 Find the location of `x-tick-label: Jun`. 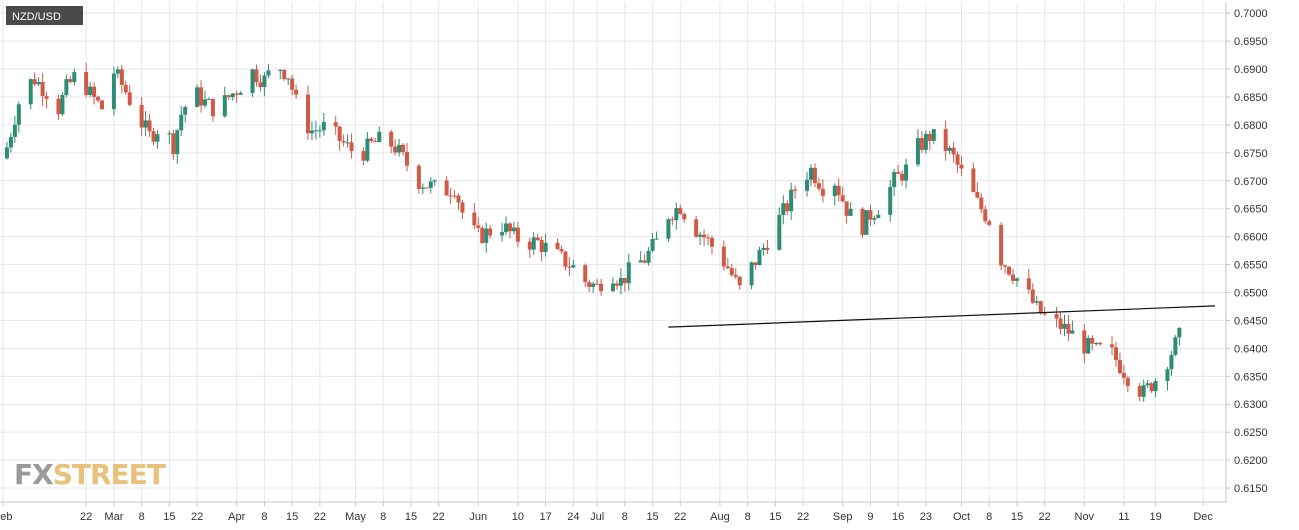

x-tick-label: Jun is located at coordinates (478, 517).